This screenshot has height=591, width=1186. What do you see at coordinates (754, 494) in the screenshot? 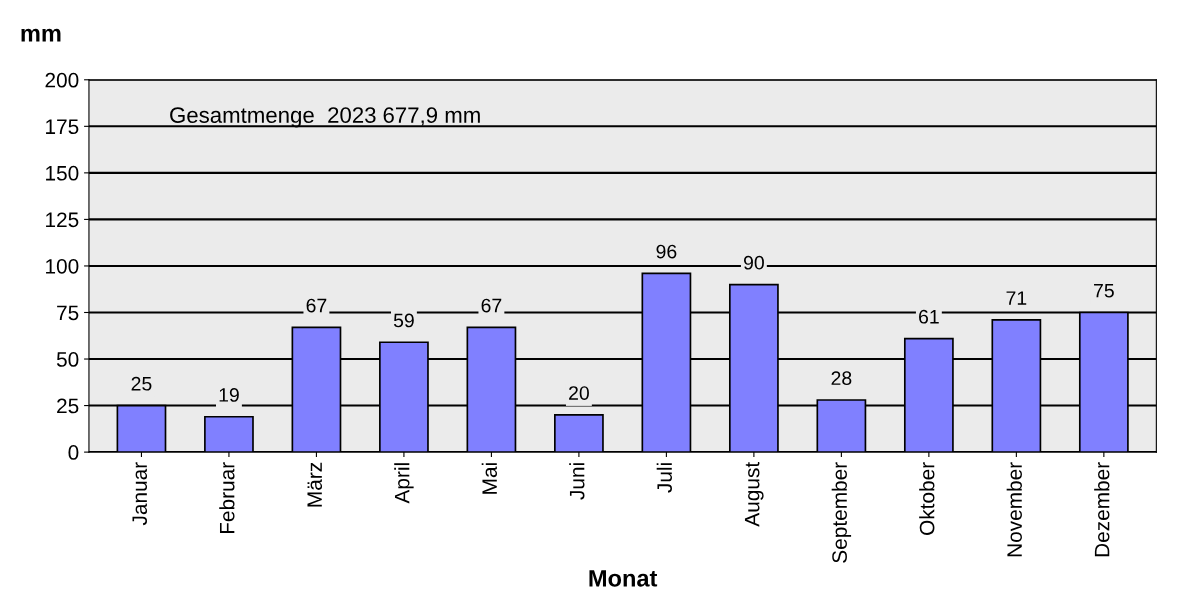
I see `x-tick-label: August` at bounding box center [754, 494].